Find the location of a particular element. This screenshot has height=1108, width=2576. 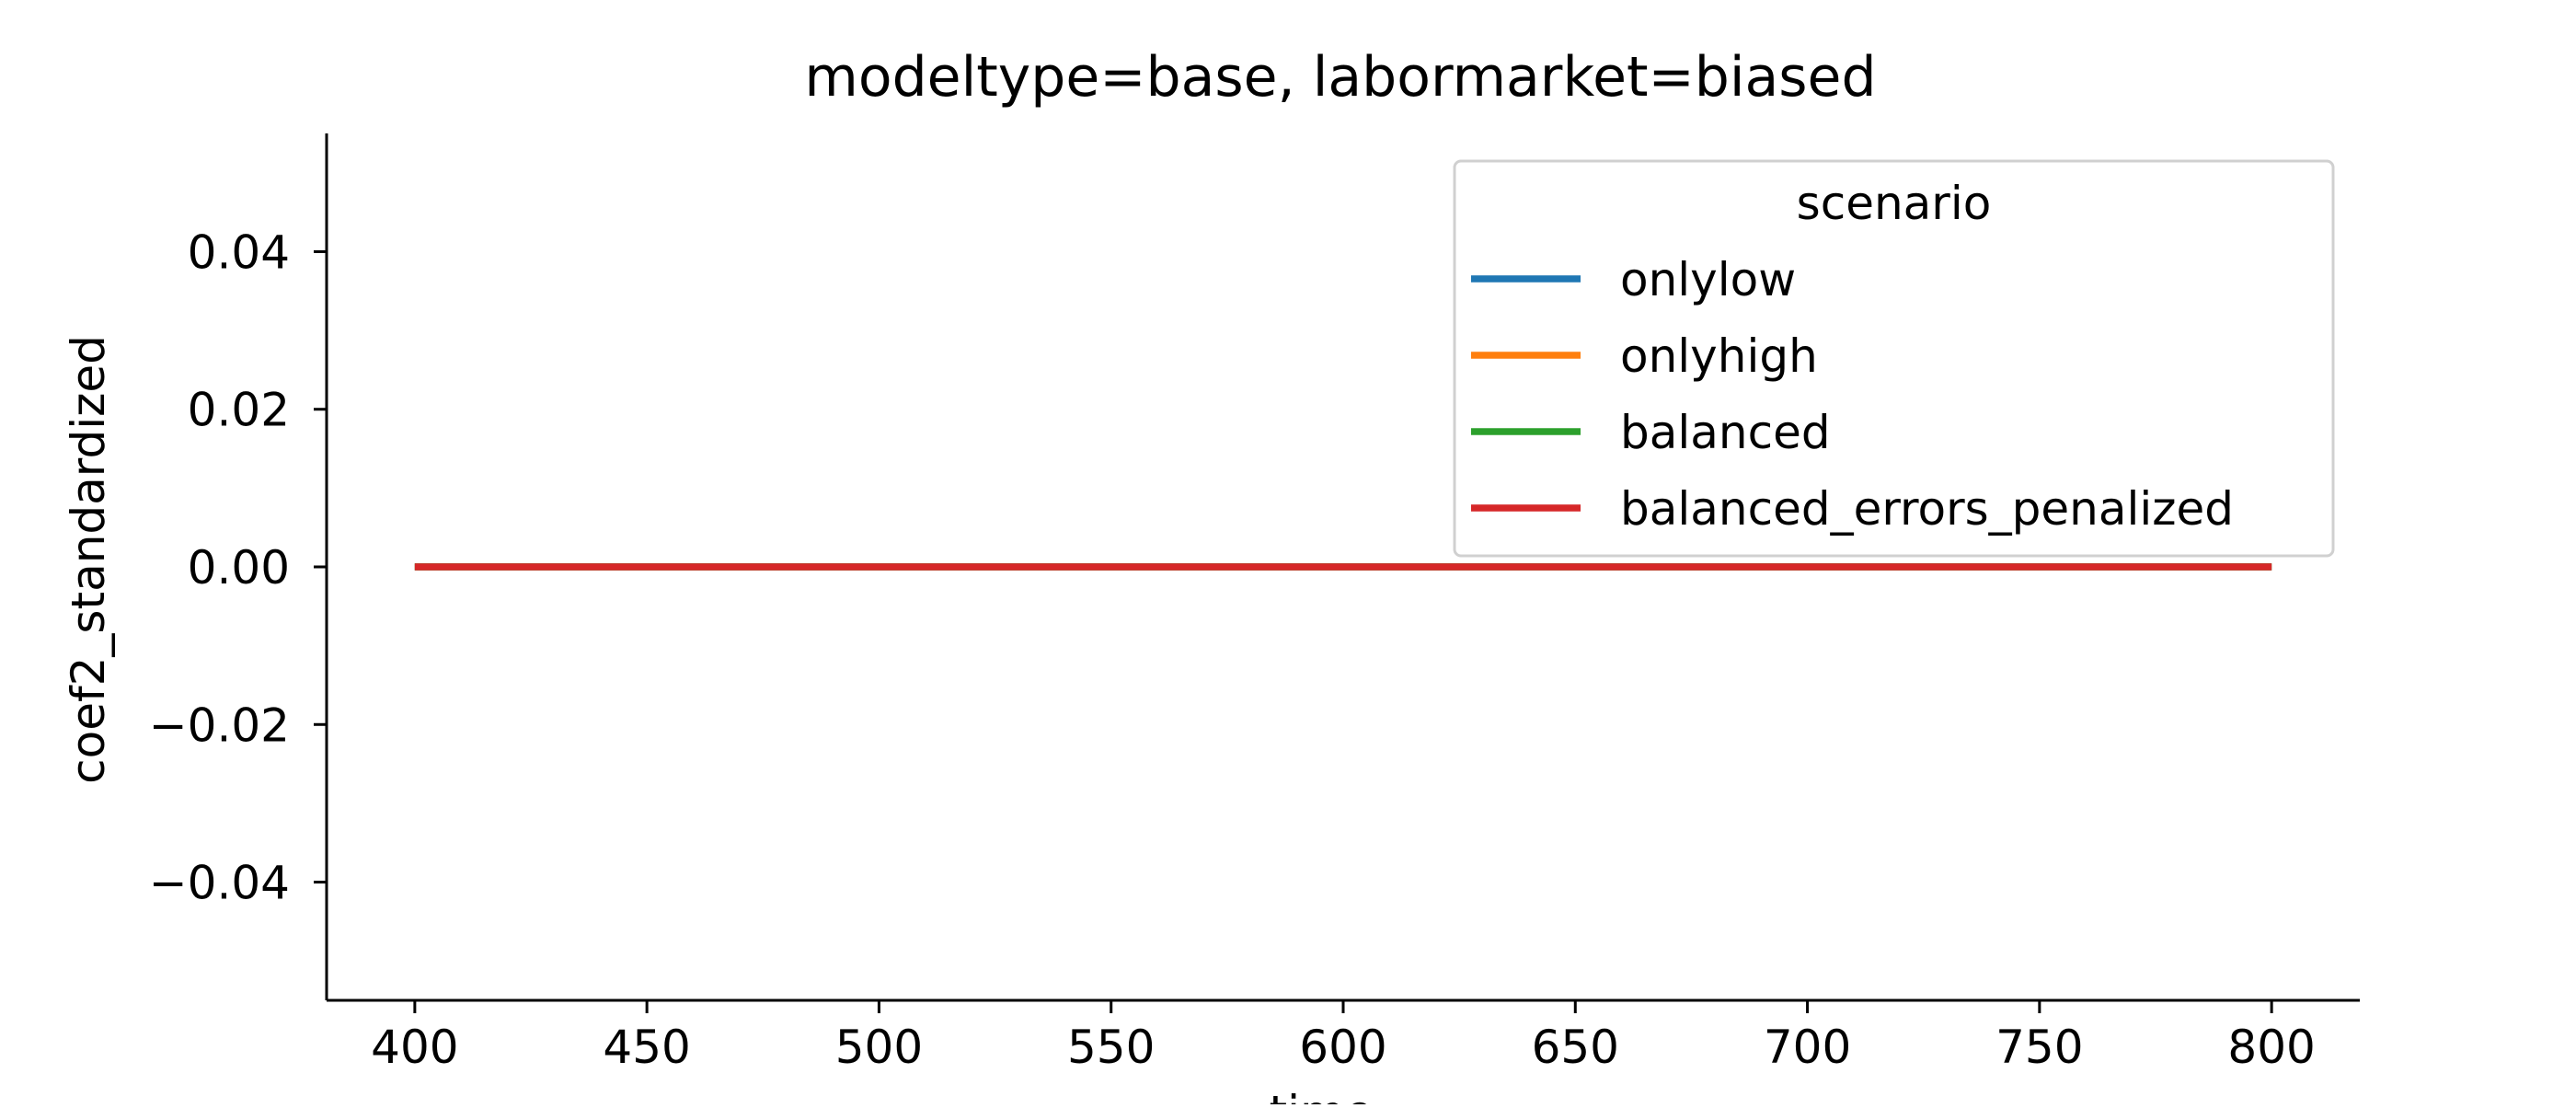

y-tick-label: −0.02 is located at coordinates (219, 725).